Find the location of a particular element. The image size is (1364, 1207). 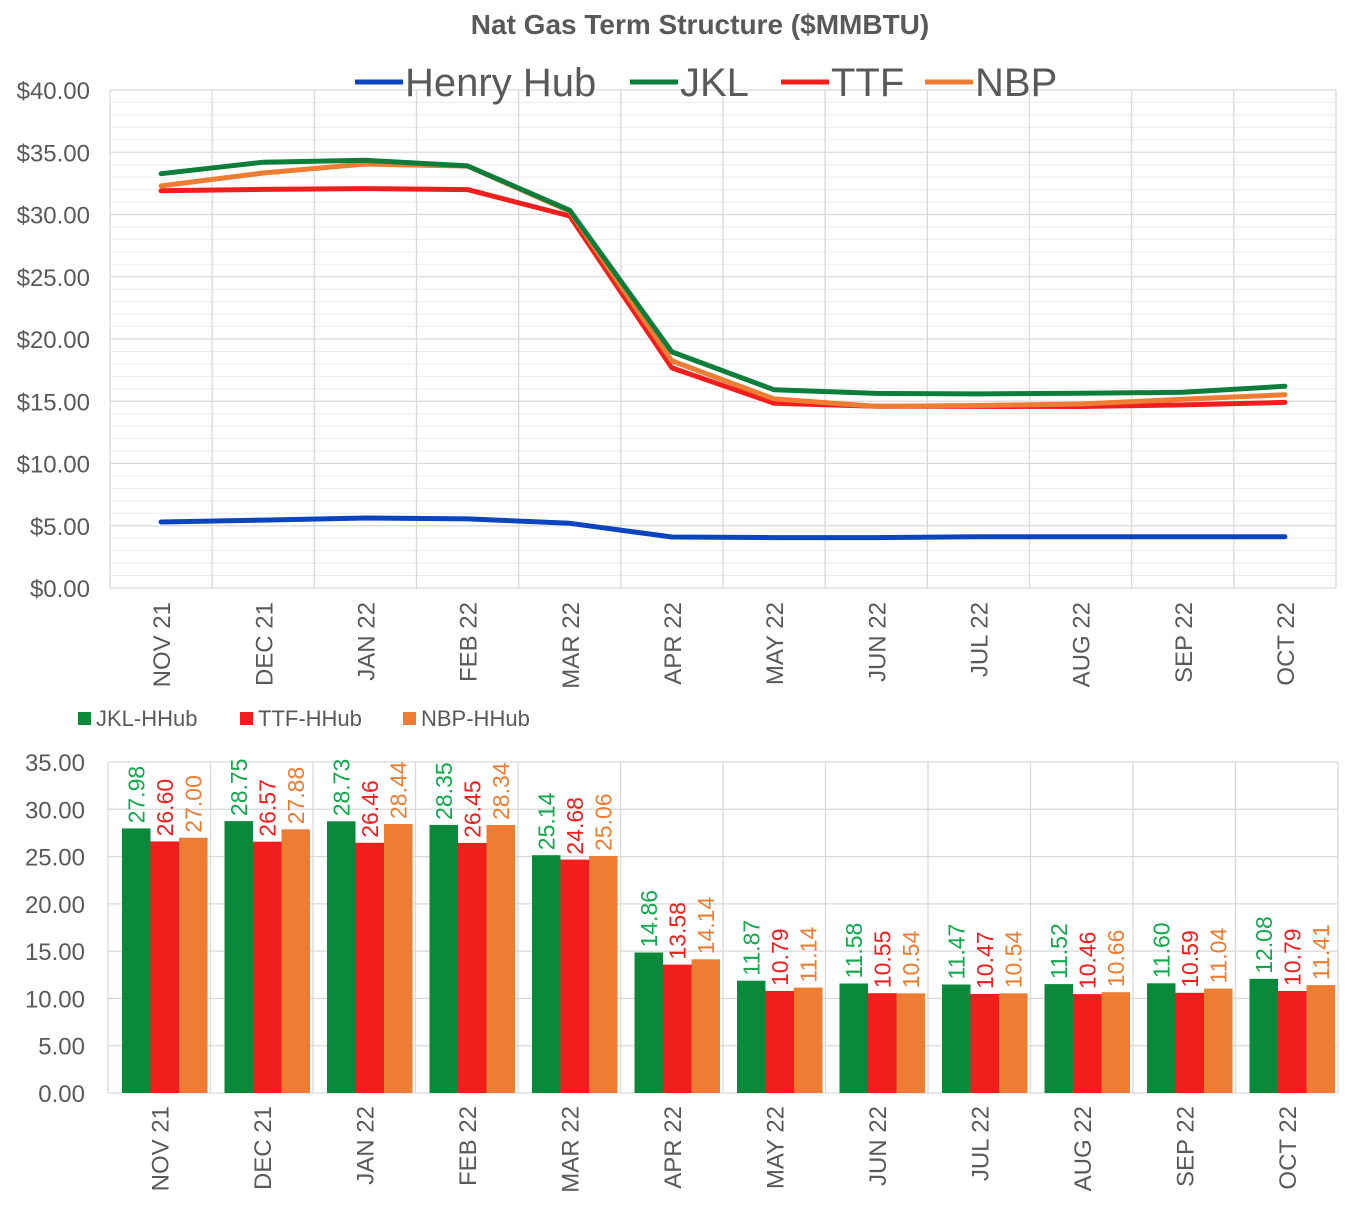

data-label-jkl-hhub: 28.73 is located at coordinates (341, 788).